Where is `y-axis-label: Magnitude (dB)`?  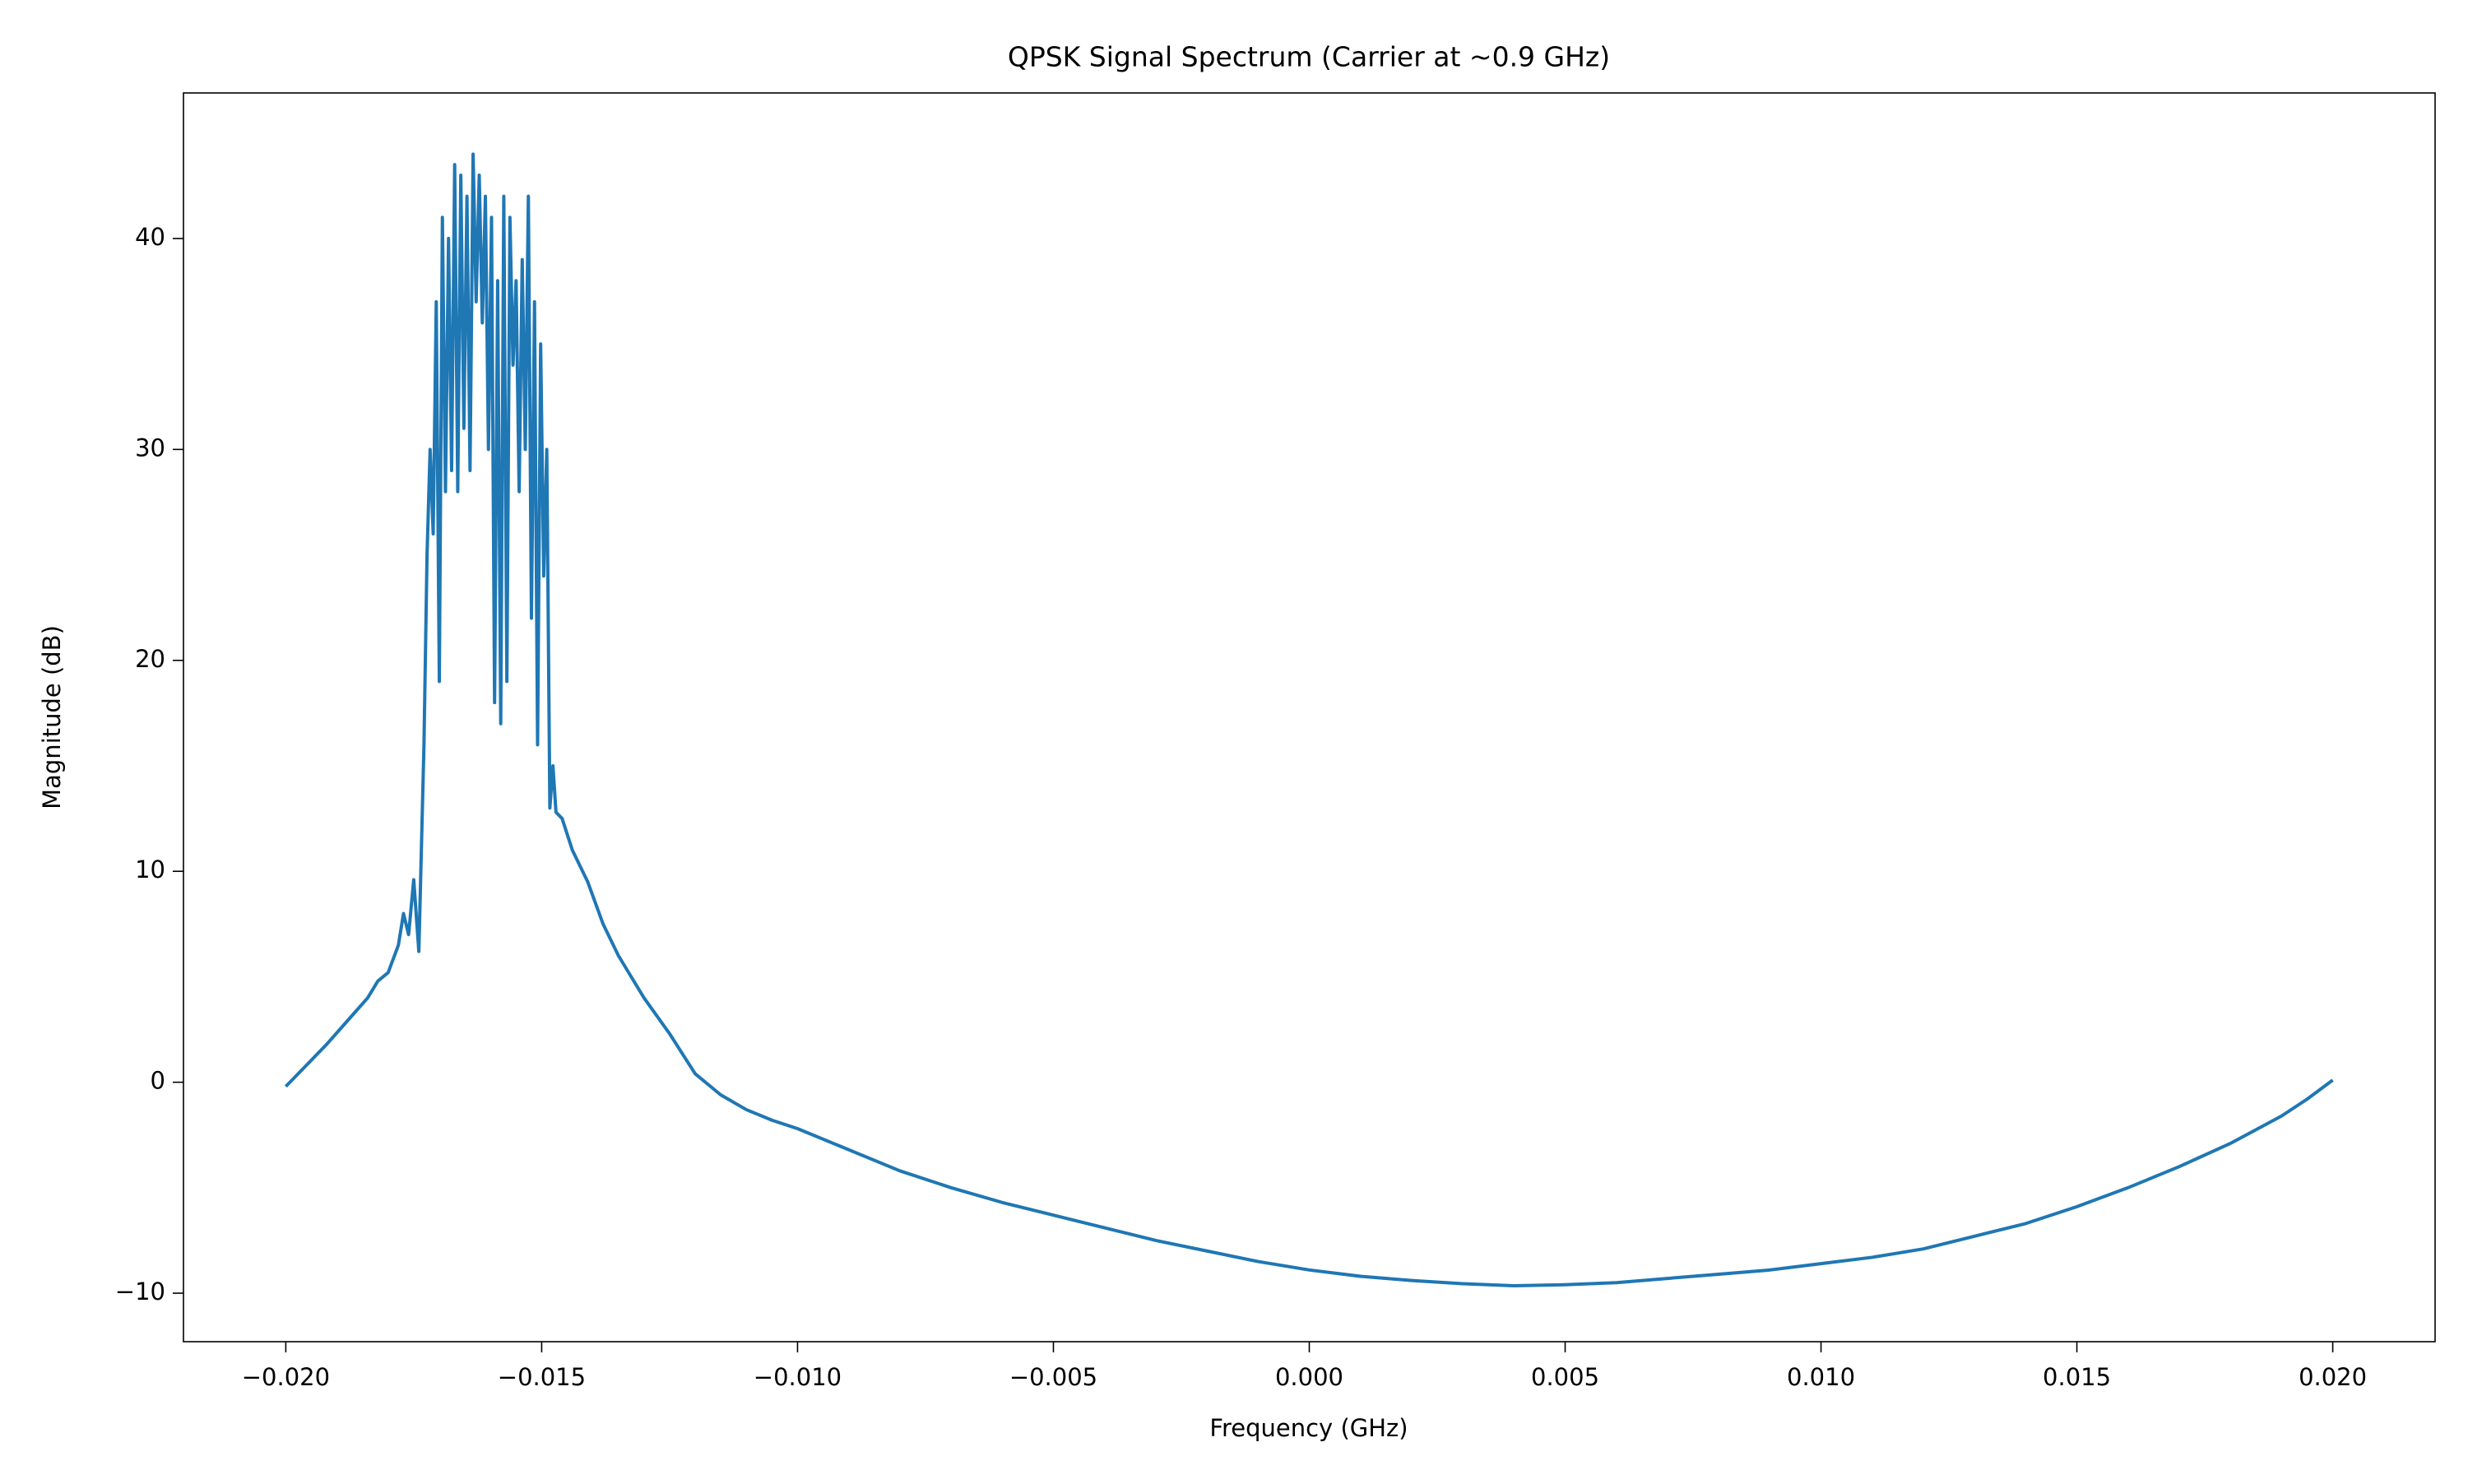 y-axis-label: Magnitude (dB) is located at coordinates (52, 717).